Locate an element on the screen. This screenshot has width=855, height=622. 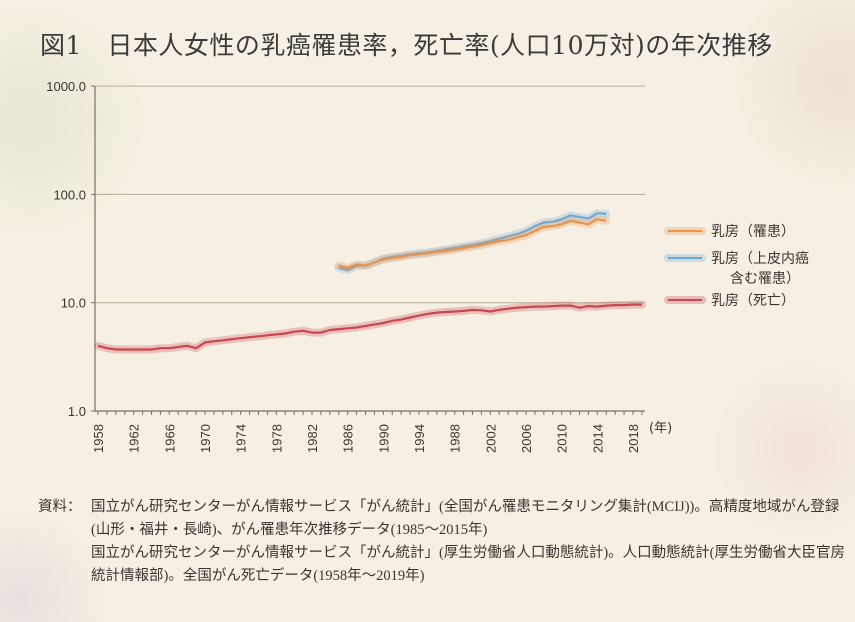
x-tick-label: 1990 is located at coordinates (383, 438).